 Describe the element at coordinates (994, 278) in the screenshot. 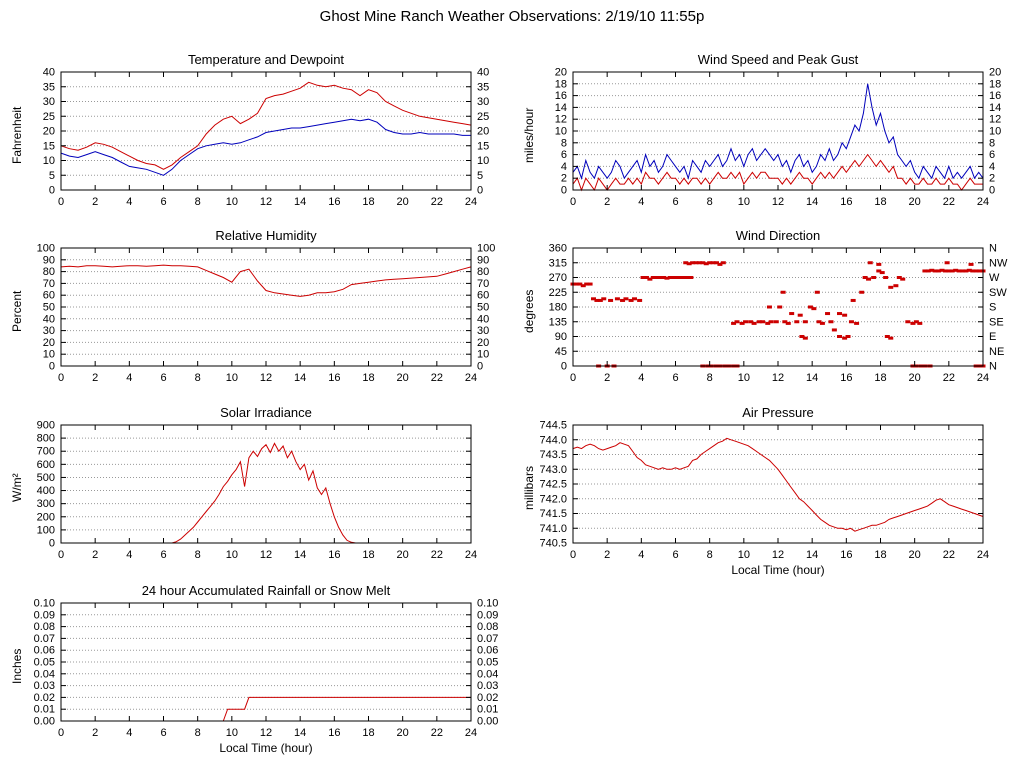

I see `svg-text: W` at that location.